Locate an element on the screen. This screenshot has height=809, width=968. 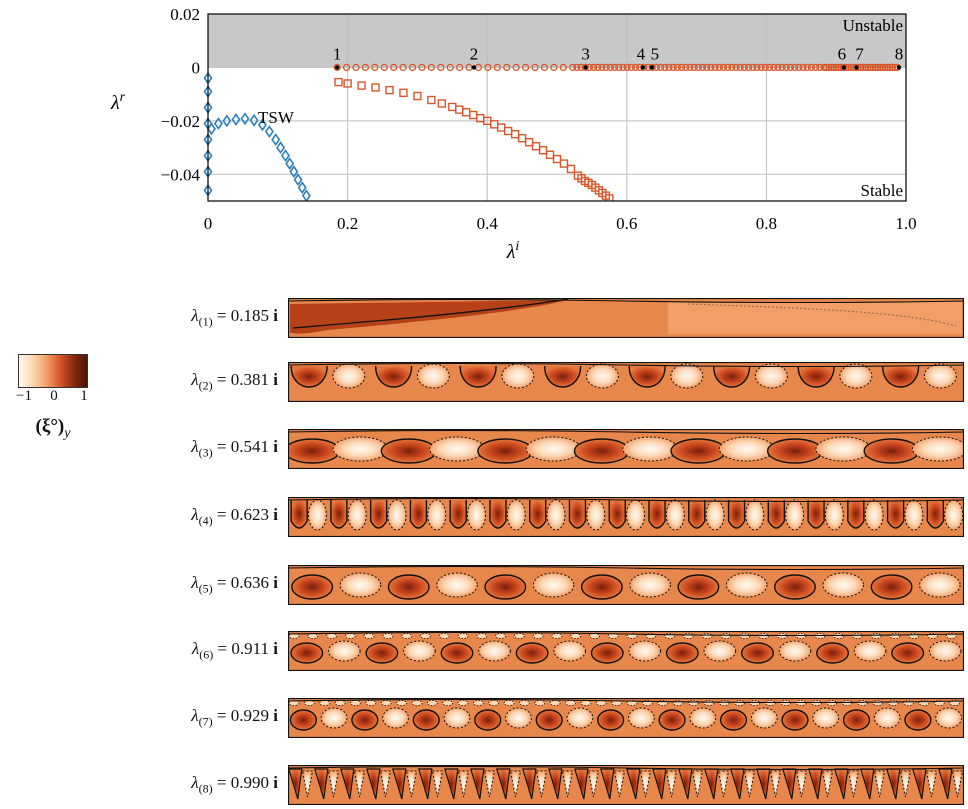
mode-field-strip is located at coordinates (626, 718).